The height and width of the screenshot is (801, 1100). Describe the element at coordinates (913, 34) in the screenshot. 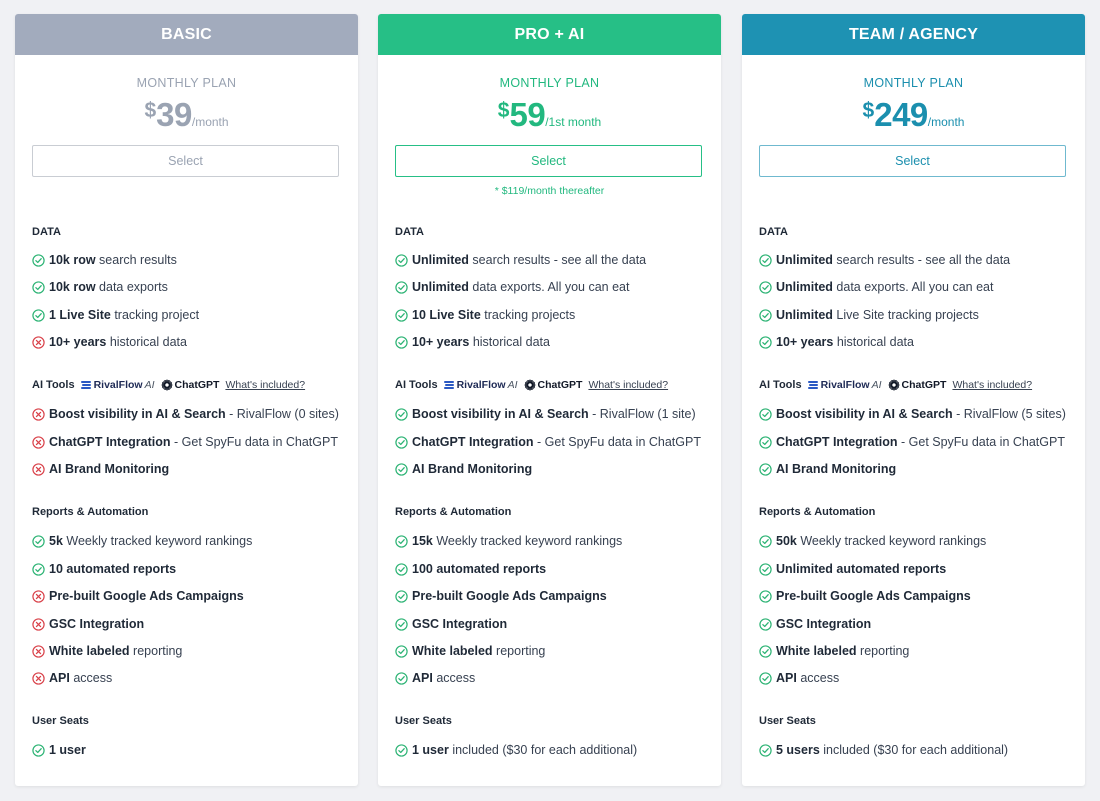

I see `plan-name: TEAM / AGENCY` at that location.